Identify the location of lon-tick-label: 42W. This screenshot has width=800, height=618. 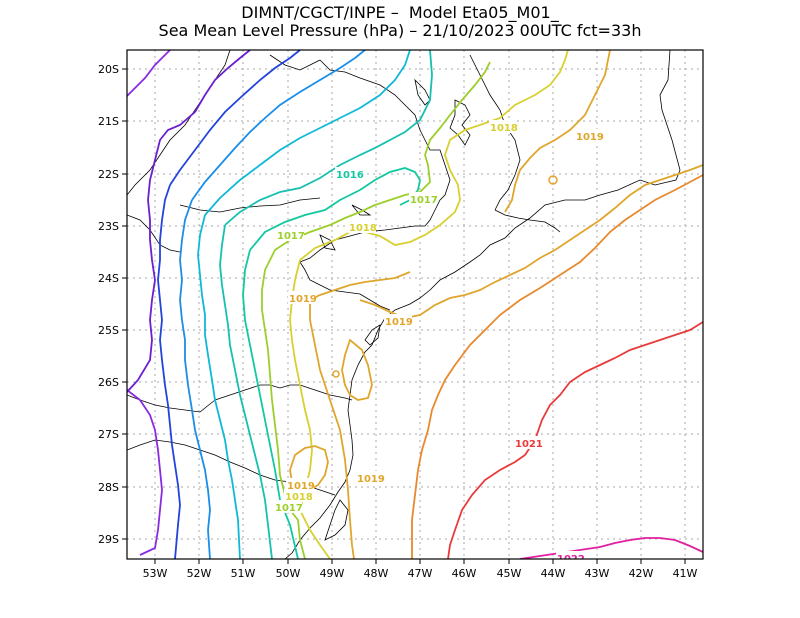
(641, 573).